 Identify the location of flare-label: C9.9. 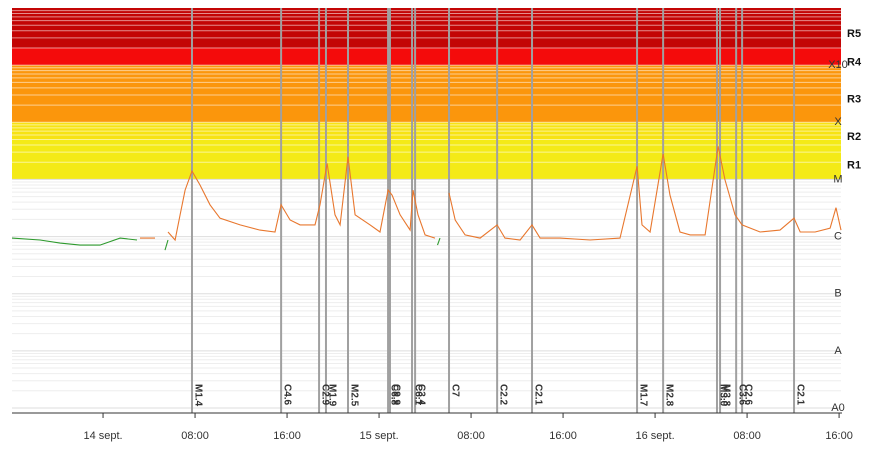
(395, 395).